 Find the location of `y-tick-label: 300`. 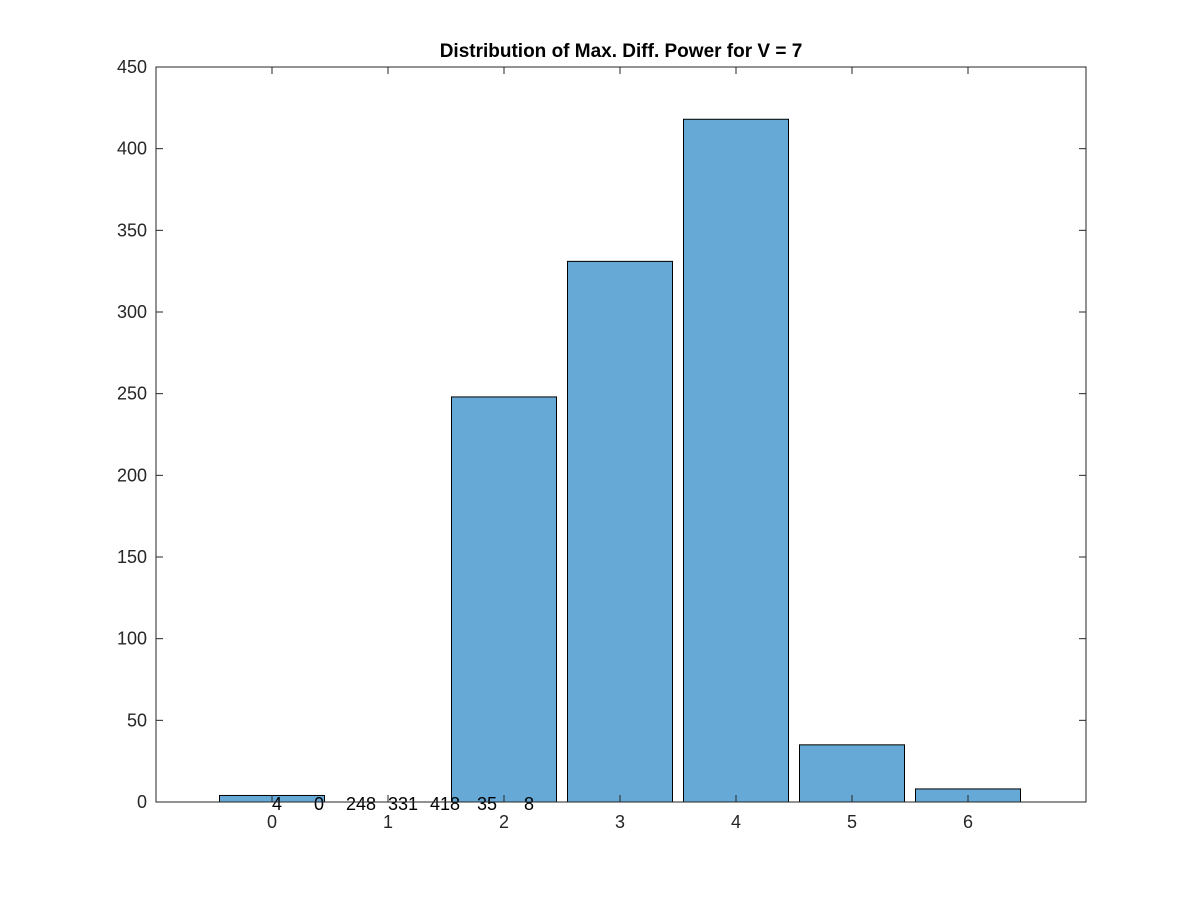

y-tick-label: 300 is located at coordinates (132, 312).